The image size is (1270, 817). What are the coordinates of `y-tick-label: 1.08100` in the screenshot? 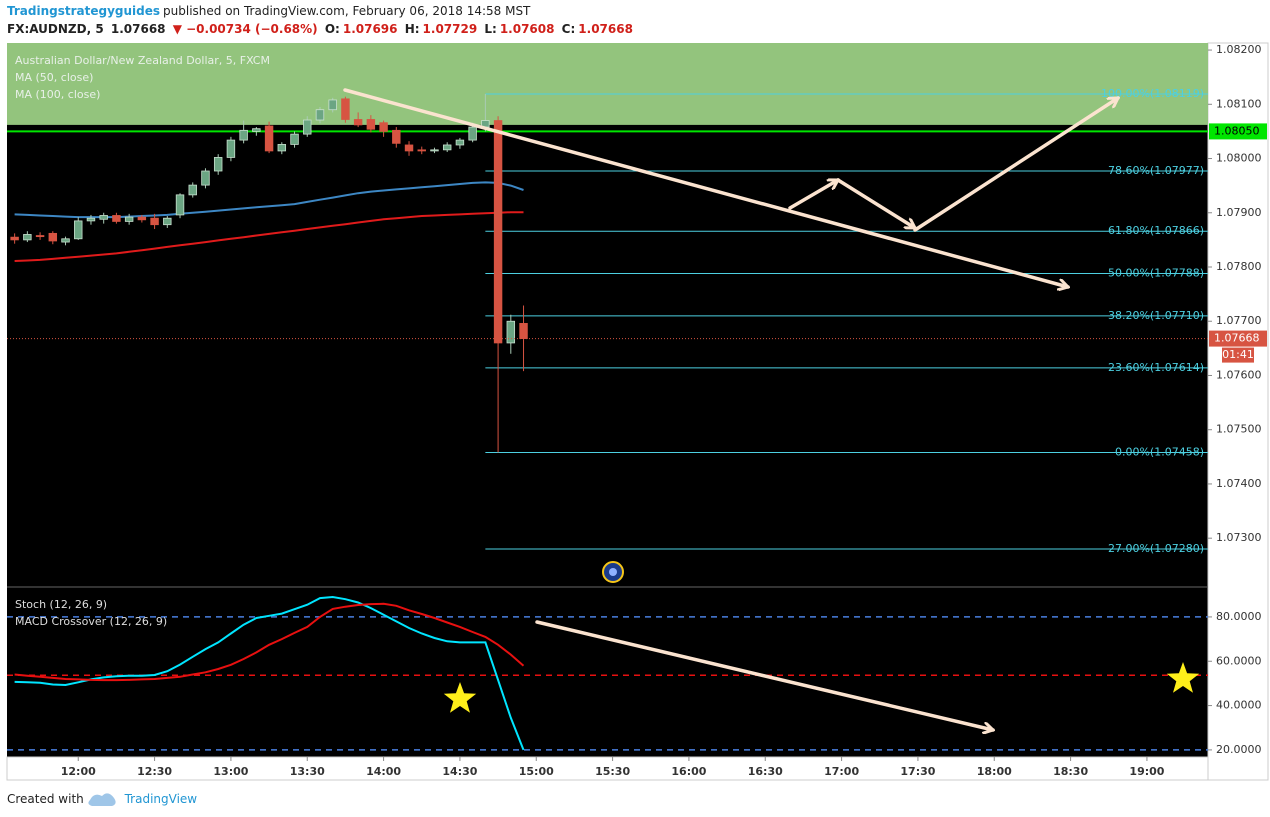 It's located at (1239, 103).